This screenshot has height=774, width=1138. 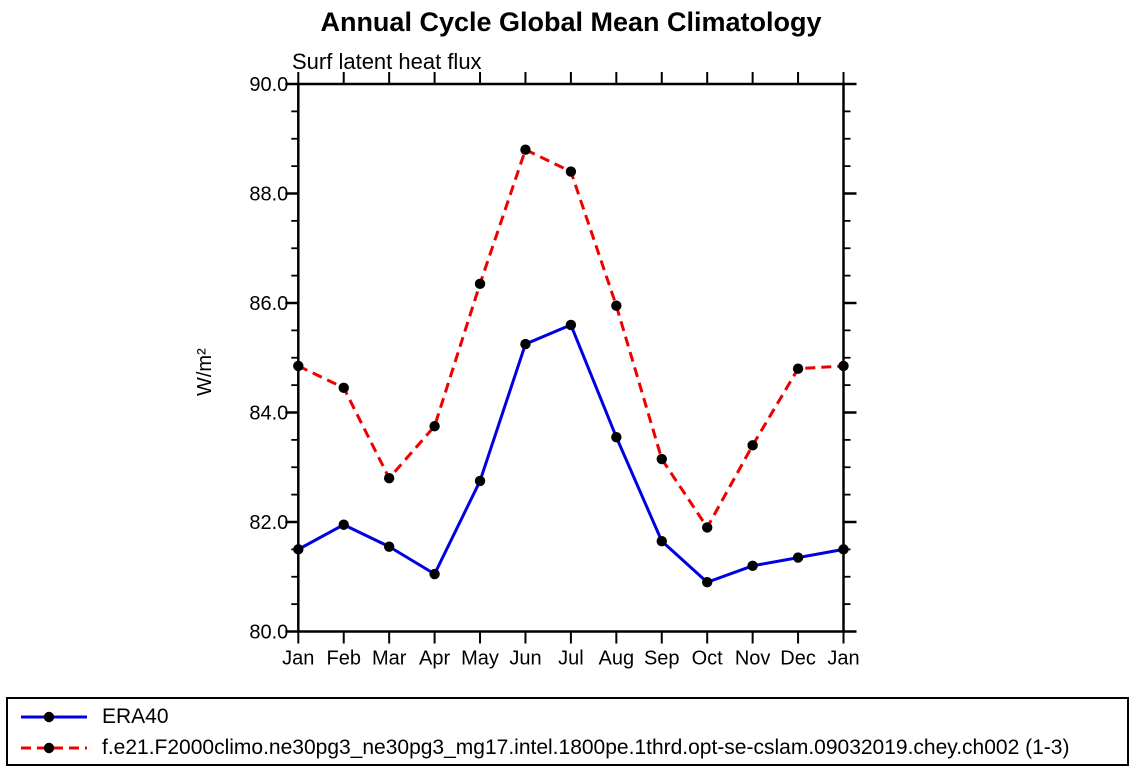 I want to click on chart-subtitle: Surf latent heat flux, so click(x=387, y=61).